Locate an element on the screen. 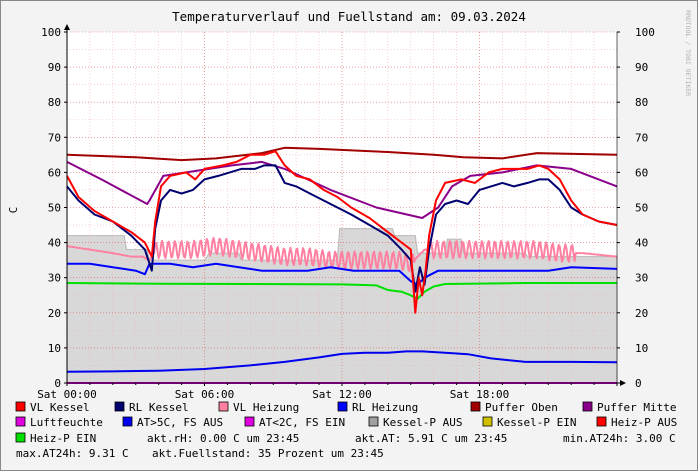 The width and height of the screenshot is (698, 471). legend-swatch-heiz-p-ein is located at coordinates (20, 437).